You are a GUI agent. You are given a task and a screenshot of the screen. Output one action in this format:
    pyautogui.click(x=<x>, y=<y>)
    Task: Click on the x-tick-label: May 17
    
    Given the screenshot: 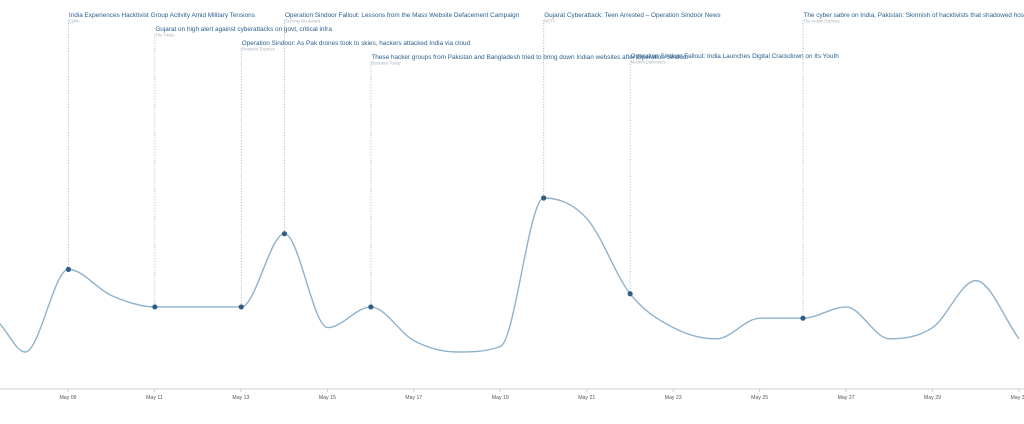 What is the action you would take?
    pyautogui.click(x=413, y=398)
    